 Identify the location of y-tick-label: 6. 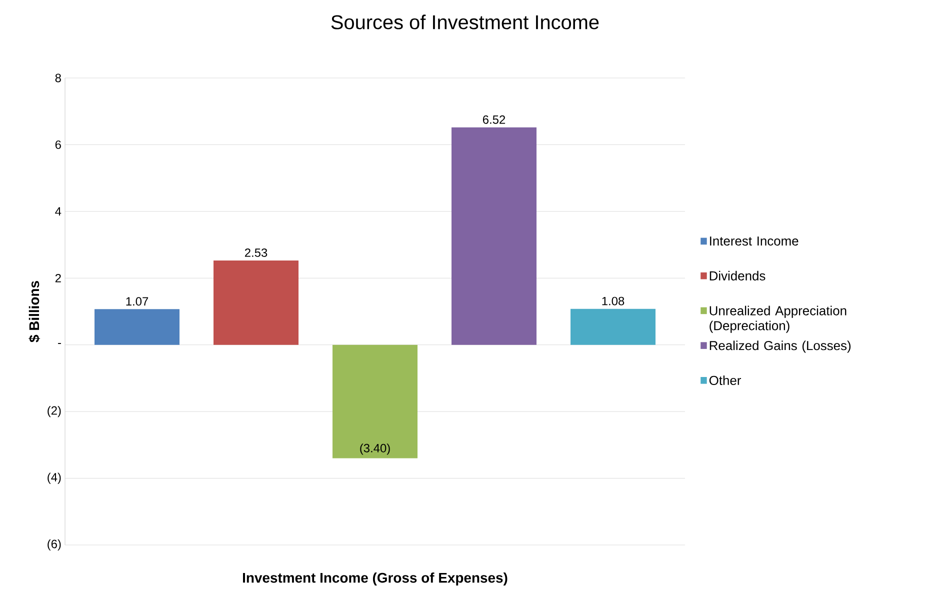
(58, 144).